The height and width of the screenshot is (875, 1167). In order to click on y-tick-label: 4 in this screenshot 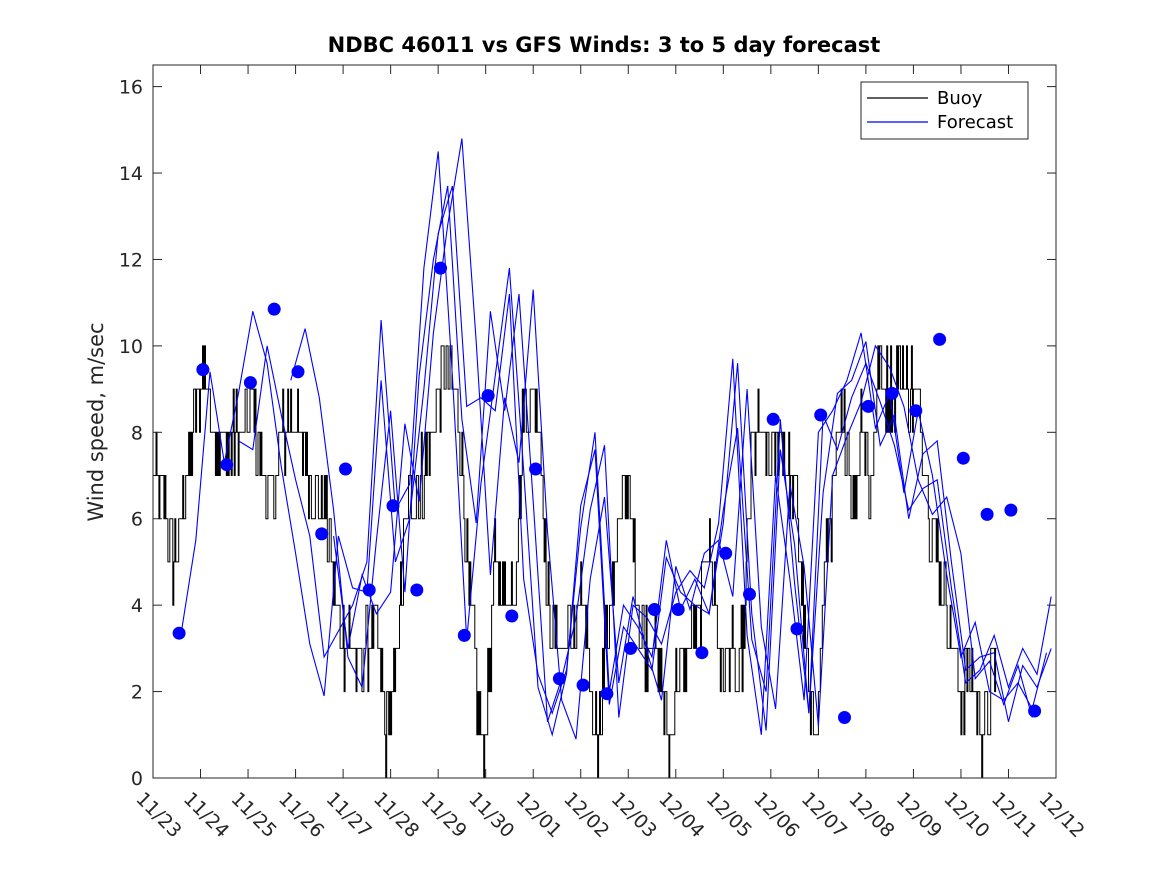, I will do `click(137, 606)`.